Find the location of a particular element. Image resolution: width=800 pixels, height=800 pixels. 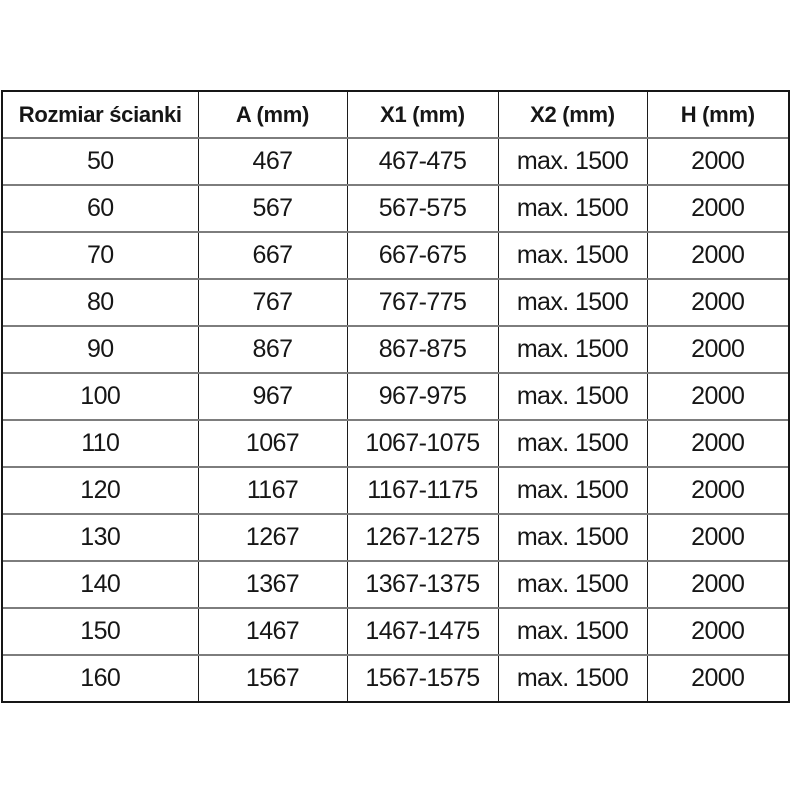

table-cell: 60 is located at coordinates (101, 208).